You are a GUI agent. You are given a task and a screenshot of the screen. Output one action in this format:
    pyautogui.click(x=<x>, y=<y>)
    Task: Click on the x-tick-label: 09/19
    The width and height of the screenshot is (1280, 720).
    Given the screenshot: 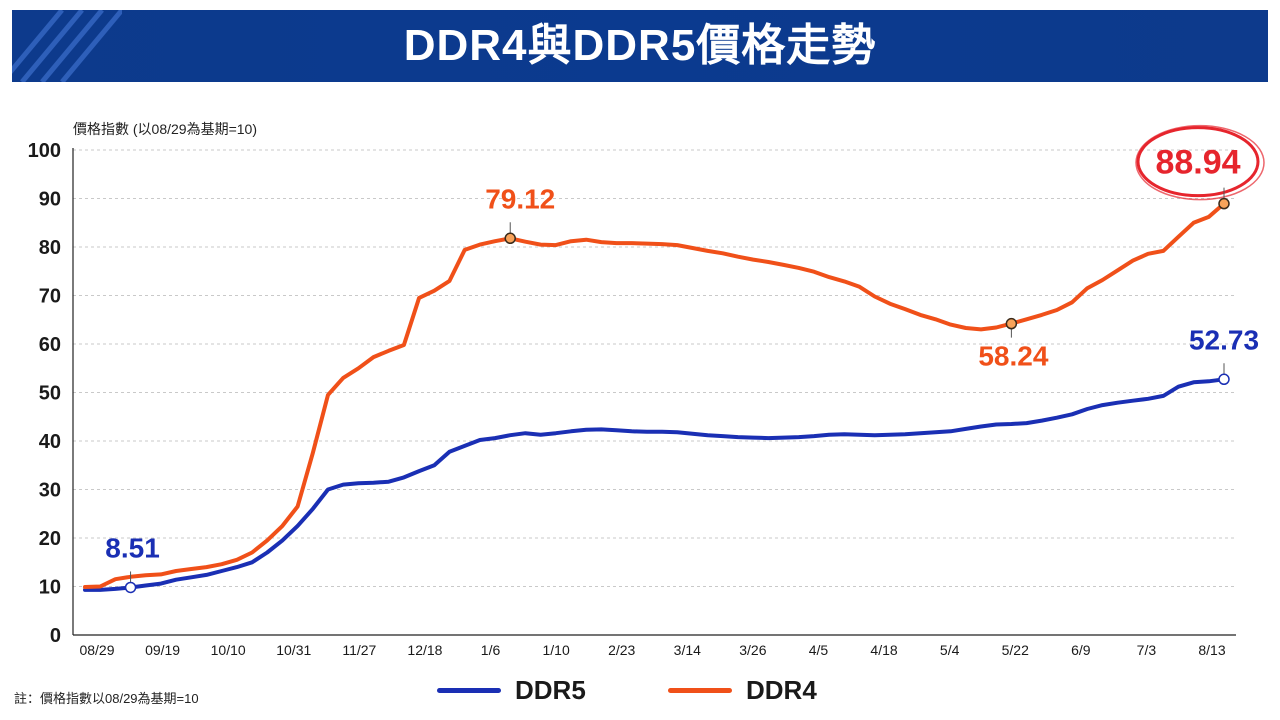 What is the action you would take?
    pyautogui.click(x=162, y=650)
    